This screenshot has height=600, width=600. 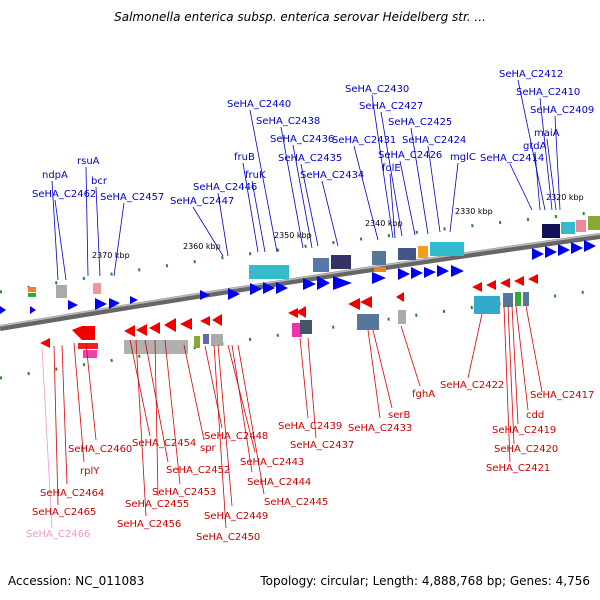 I want to click on gene-label-SeHA_C2465: SeHA_C2465, so click(x=64, y=512).